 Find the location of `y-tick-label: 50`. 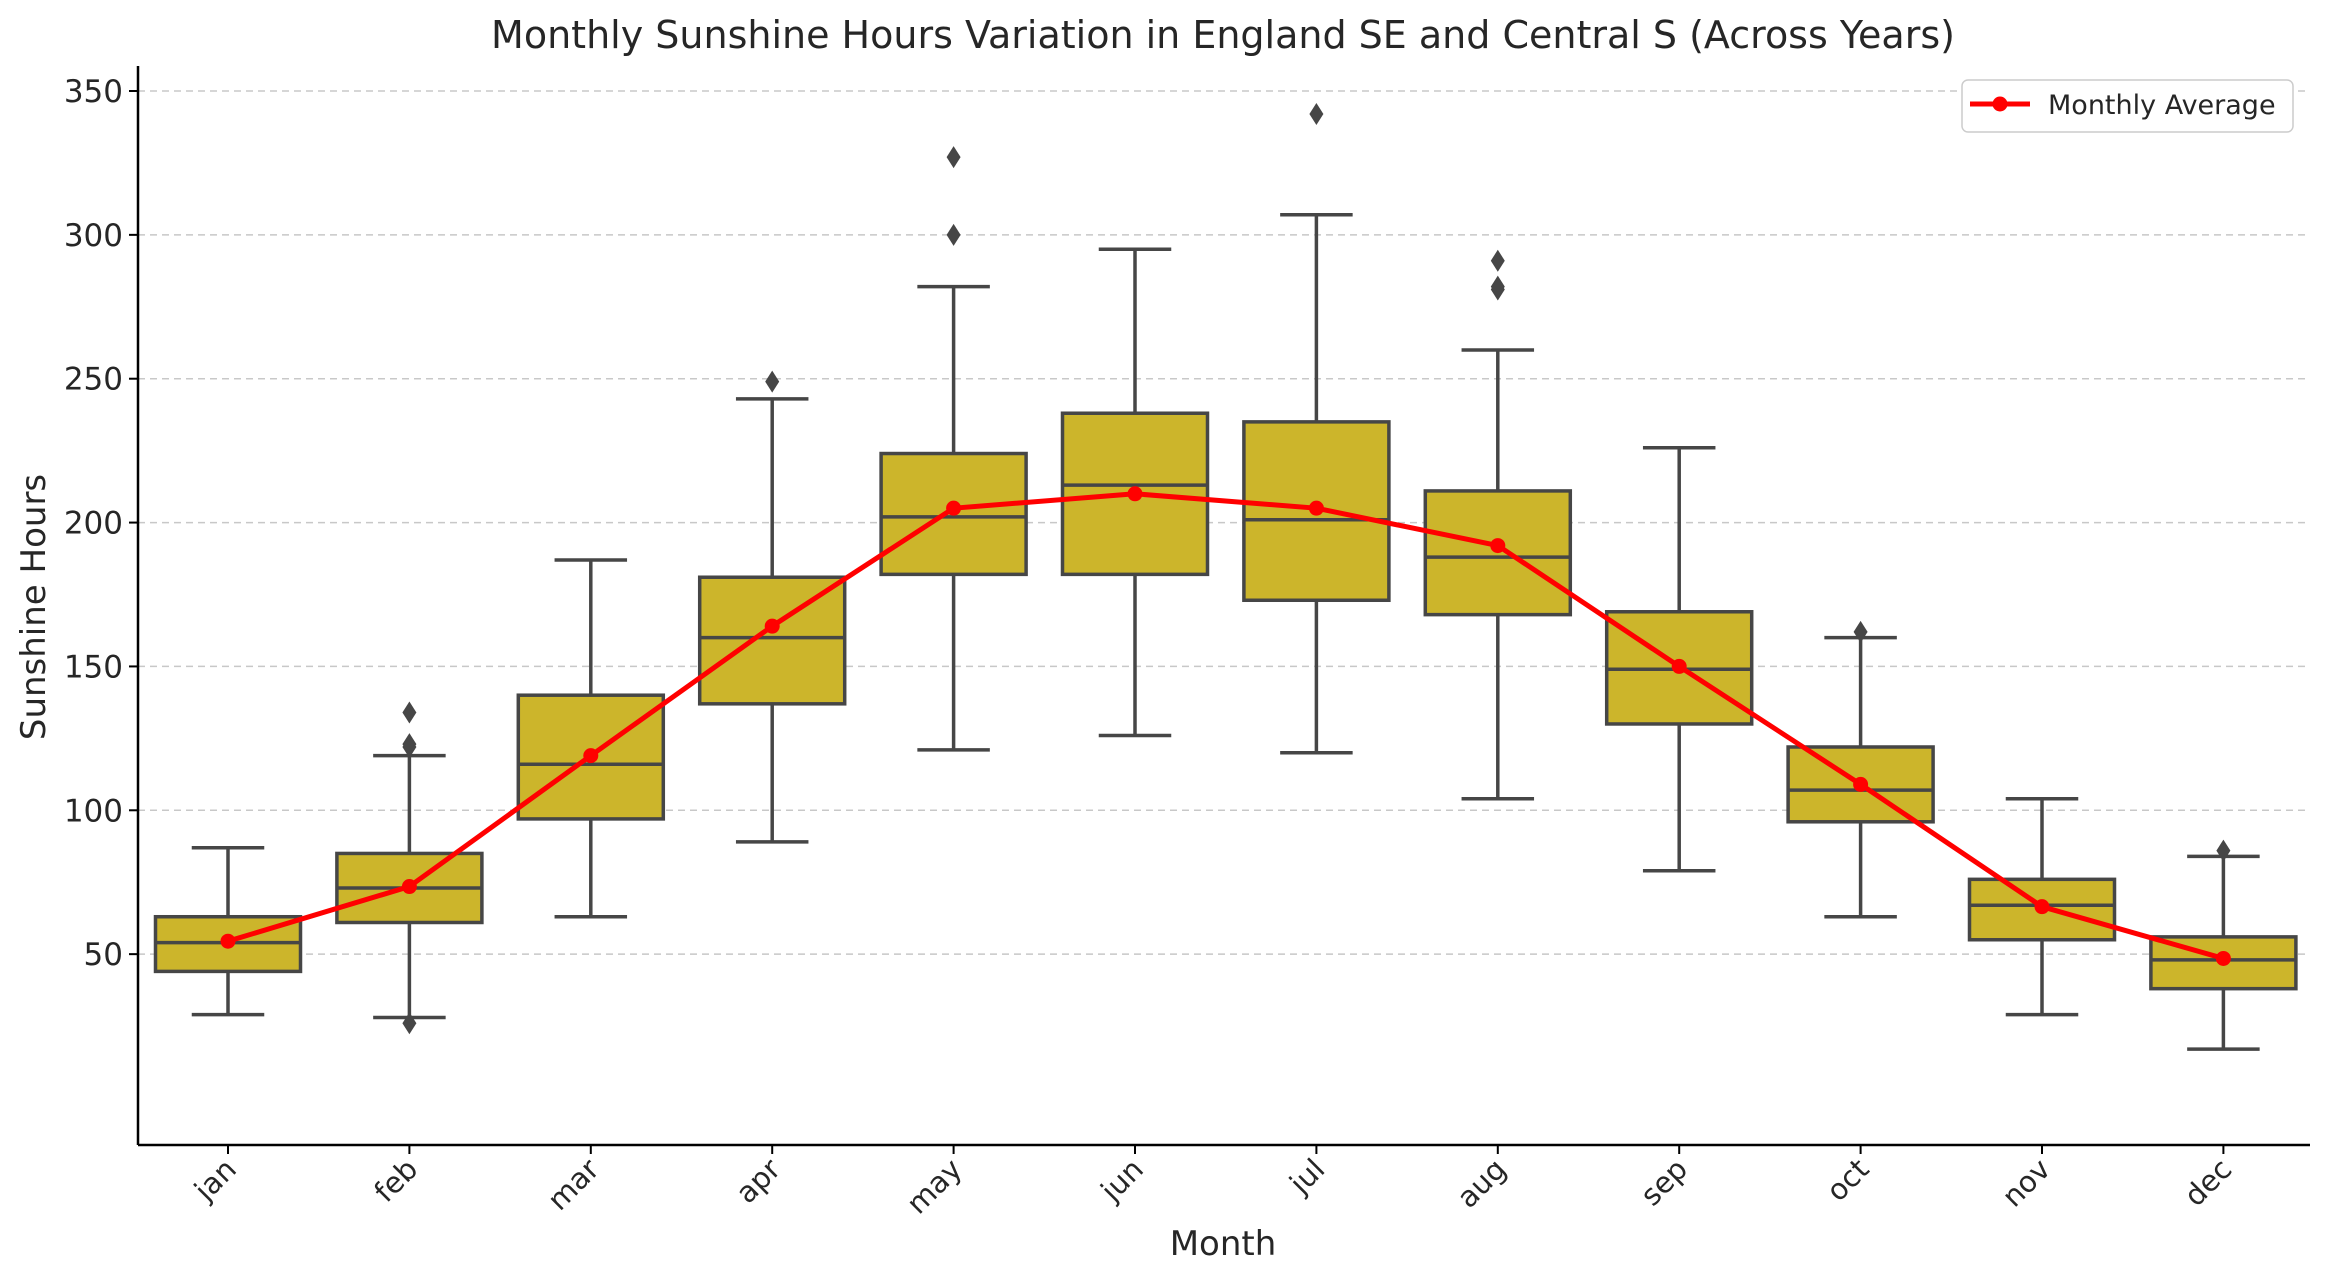

y-tick-label: 50 is located at coordinates (103, 955).